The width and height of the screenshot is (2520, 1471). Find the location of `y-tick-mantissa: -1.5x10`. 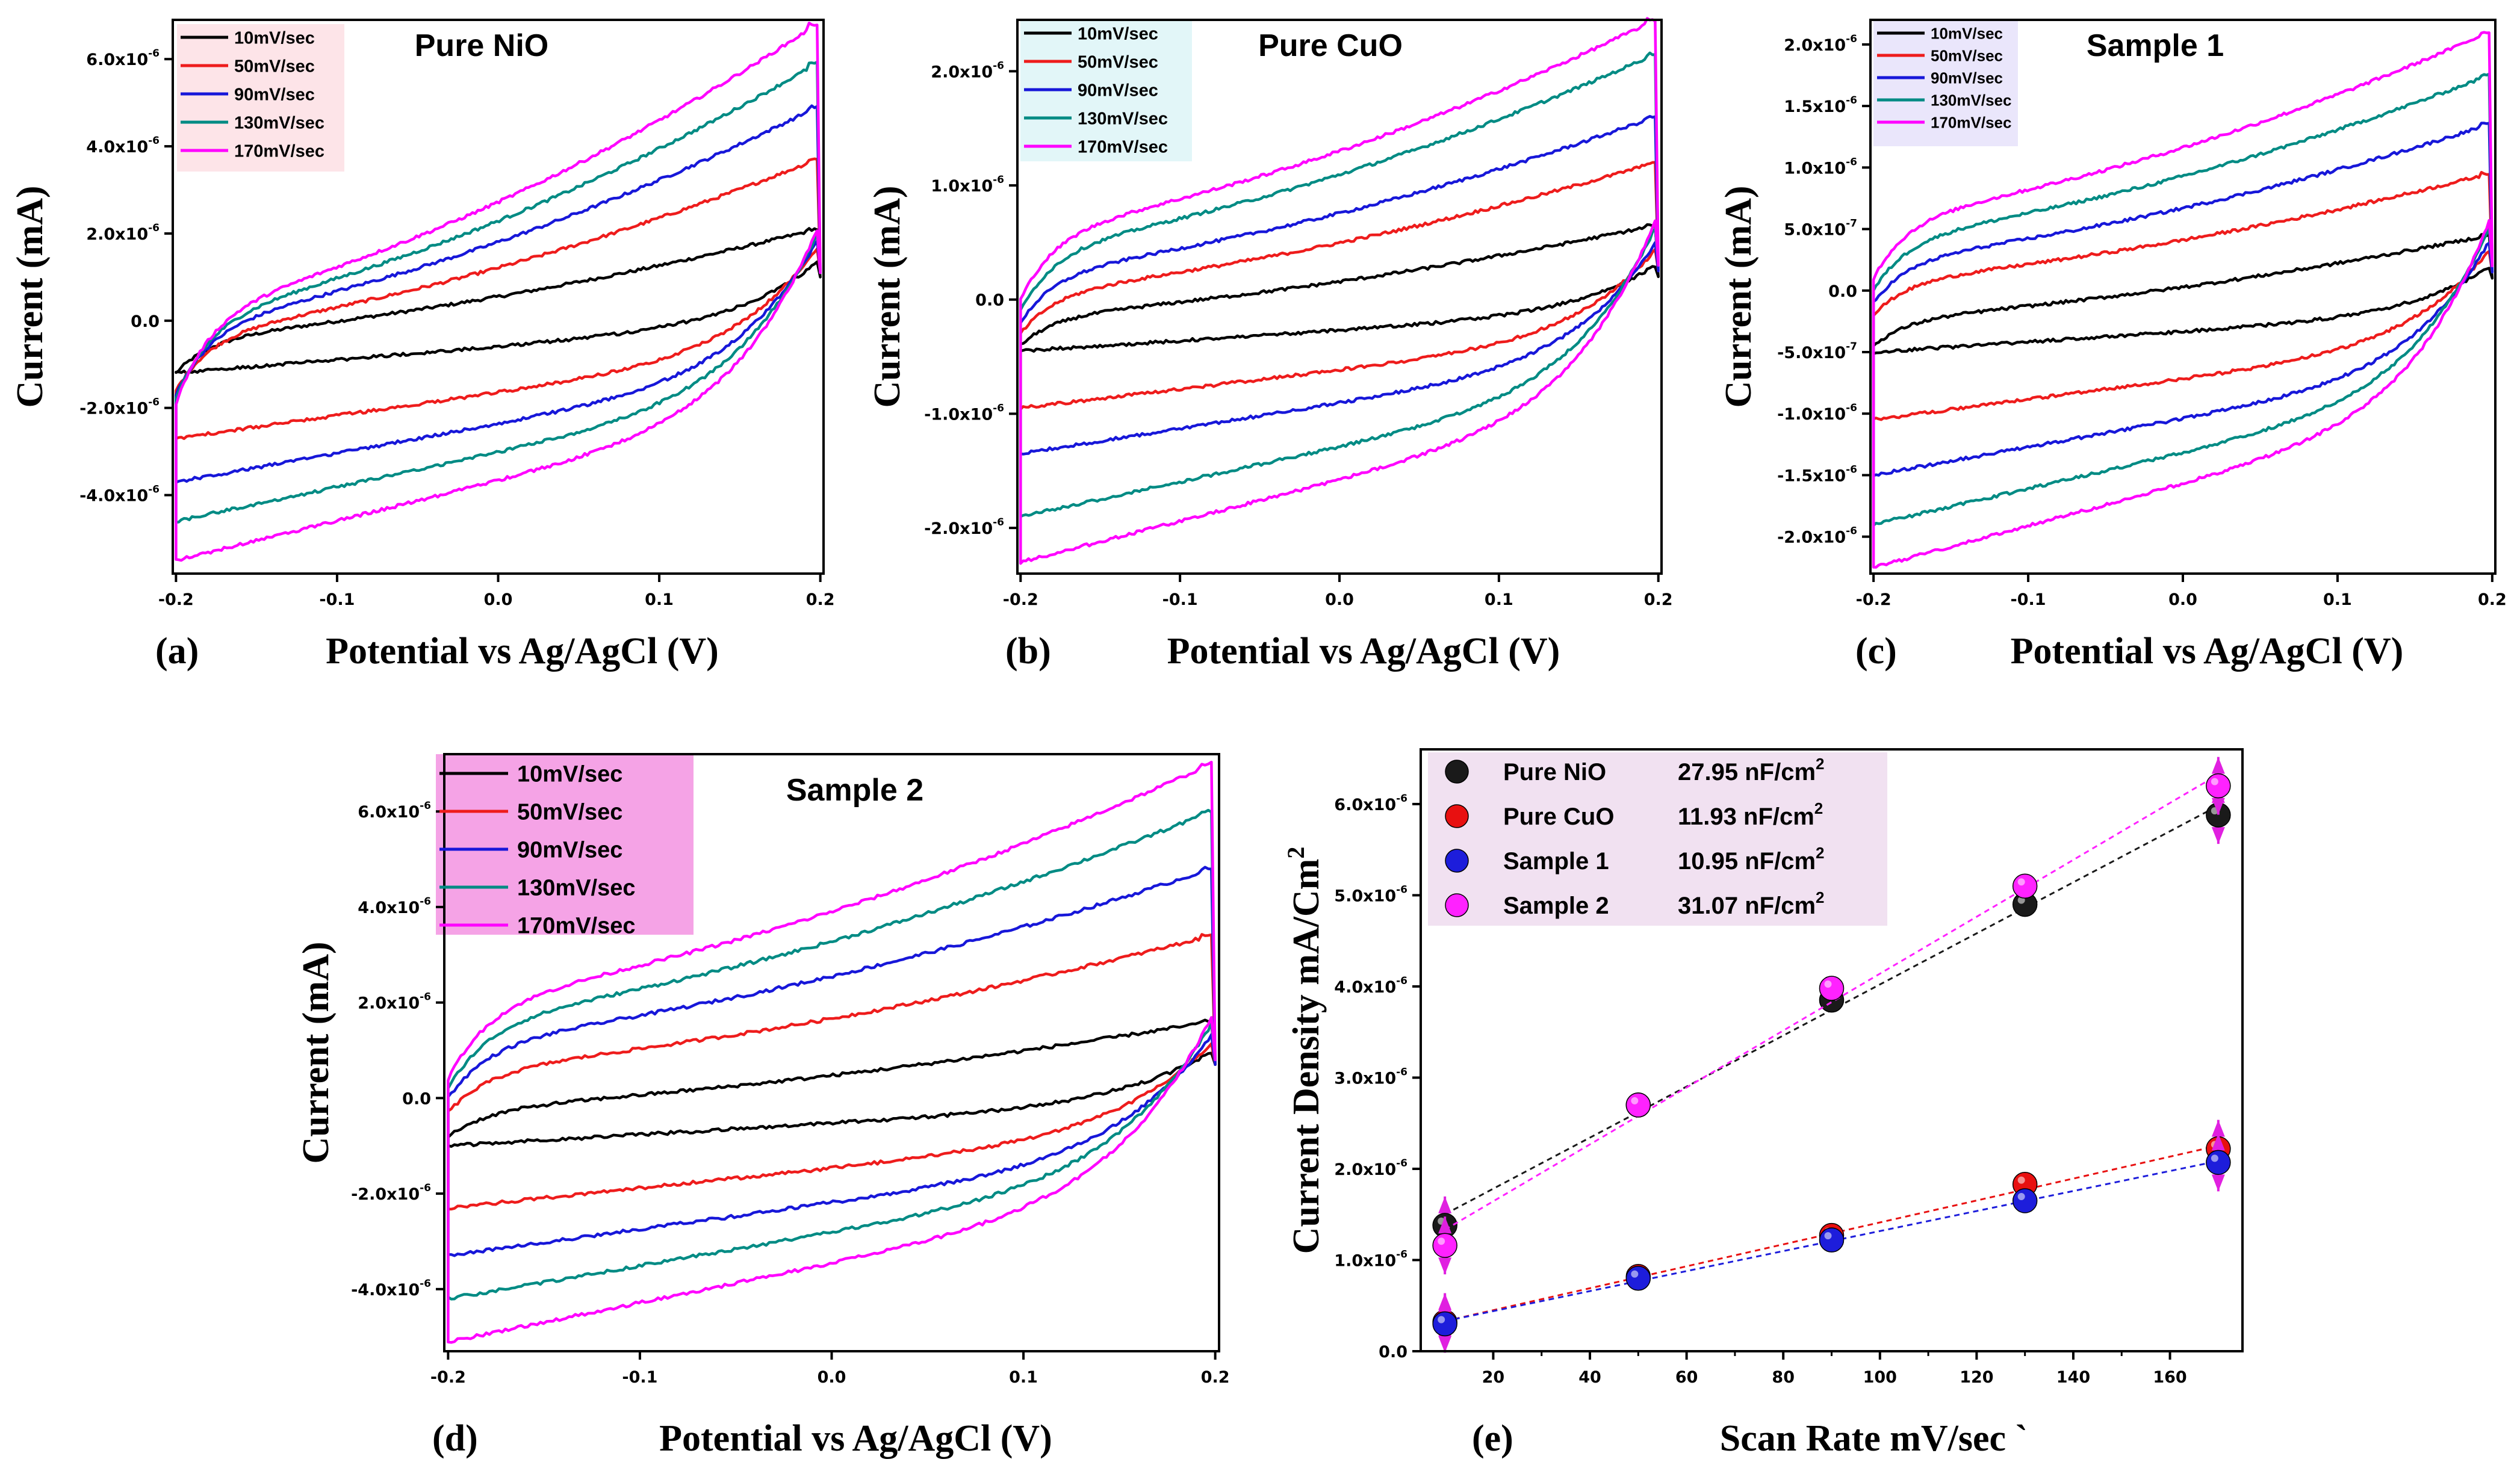

y-tick-mantissa: -1.5x10 is located at coordinates (1812, 476).